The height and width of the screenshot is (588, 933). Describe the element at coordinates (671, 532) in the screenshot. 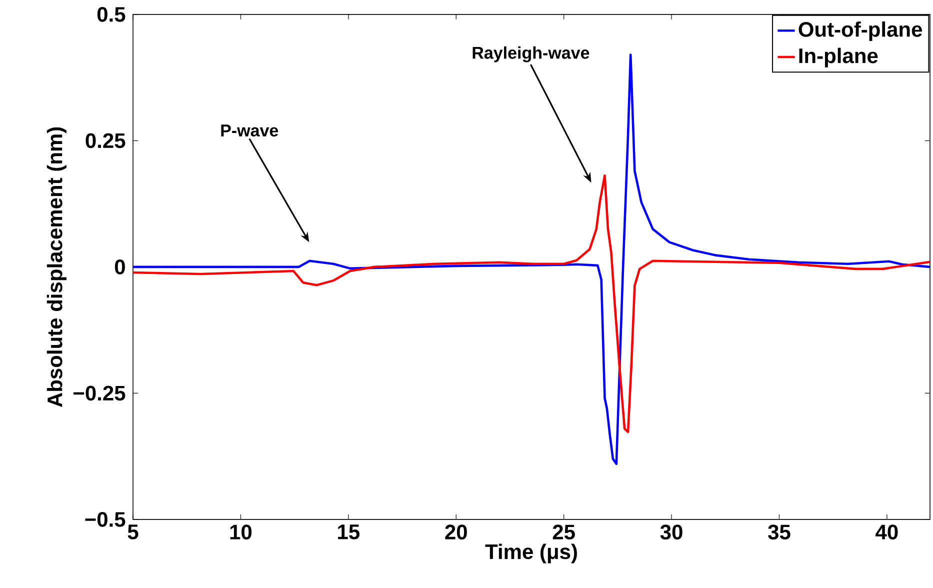

I see `x-tick-label: 30` at that location.